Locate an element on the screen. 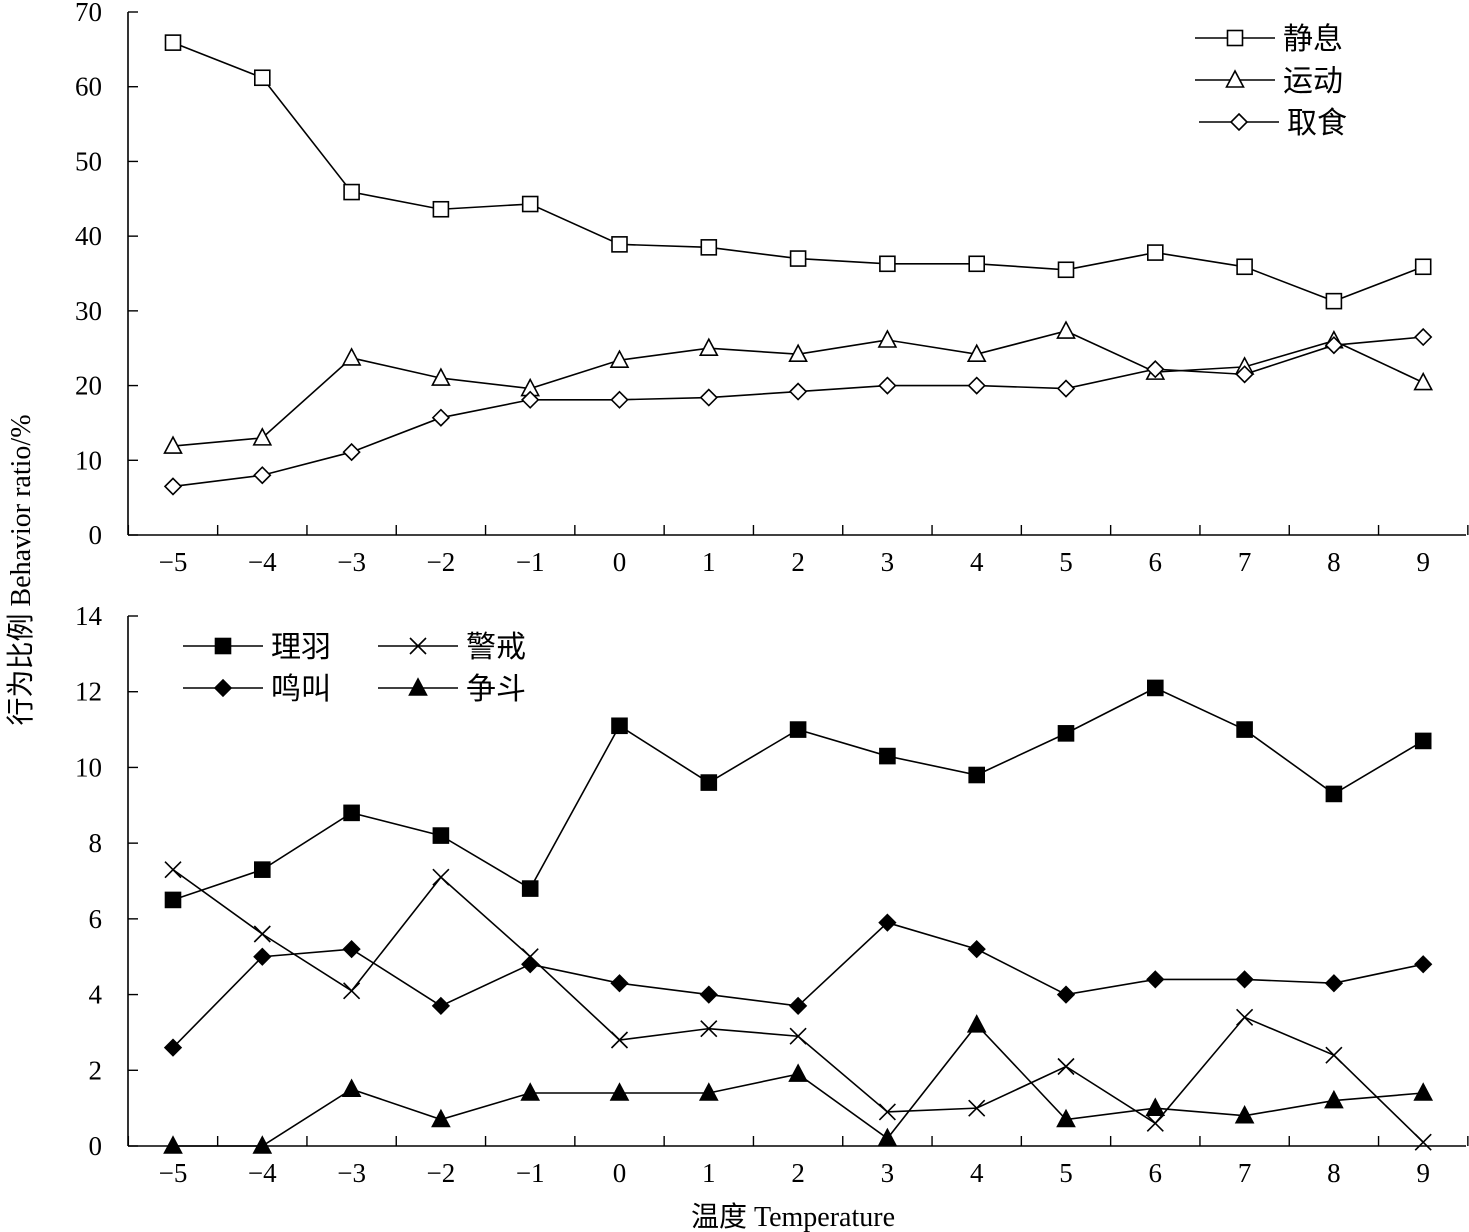 The image size is (1469, 1232). top-x-tick-label: 8 is located at coordinates (1334, 562).